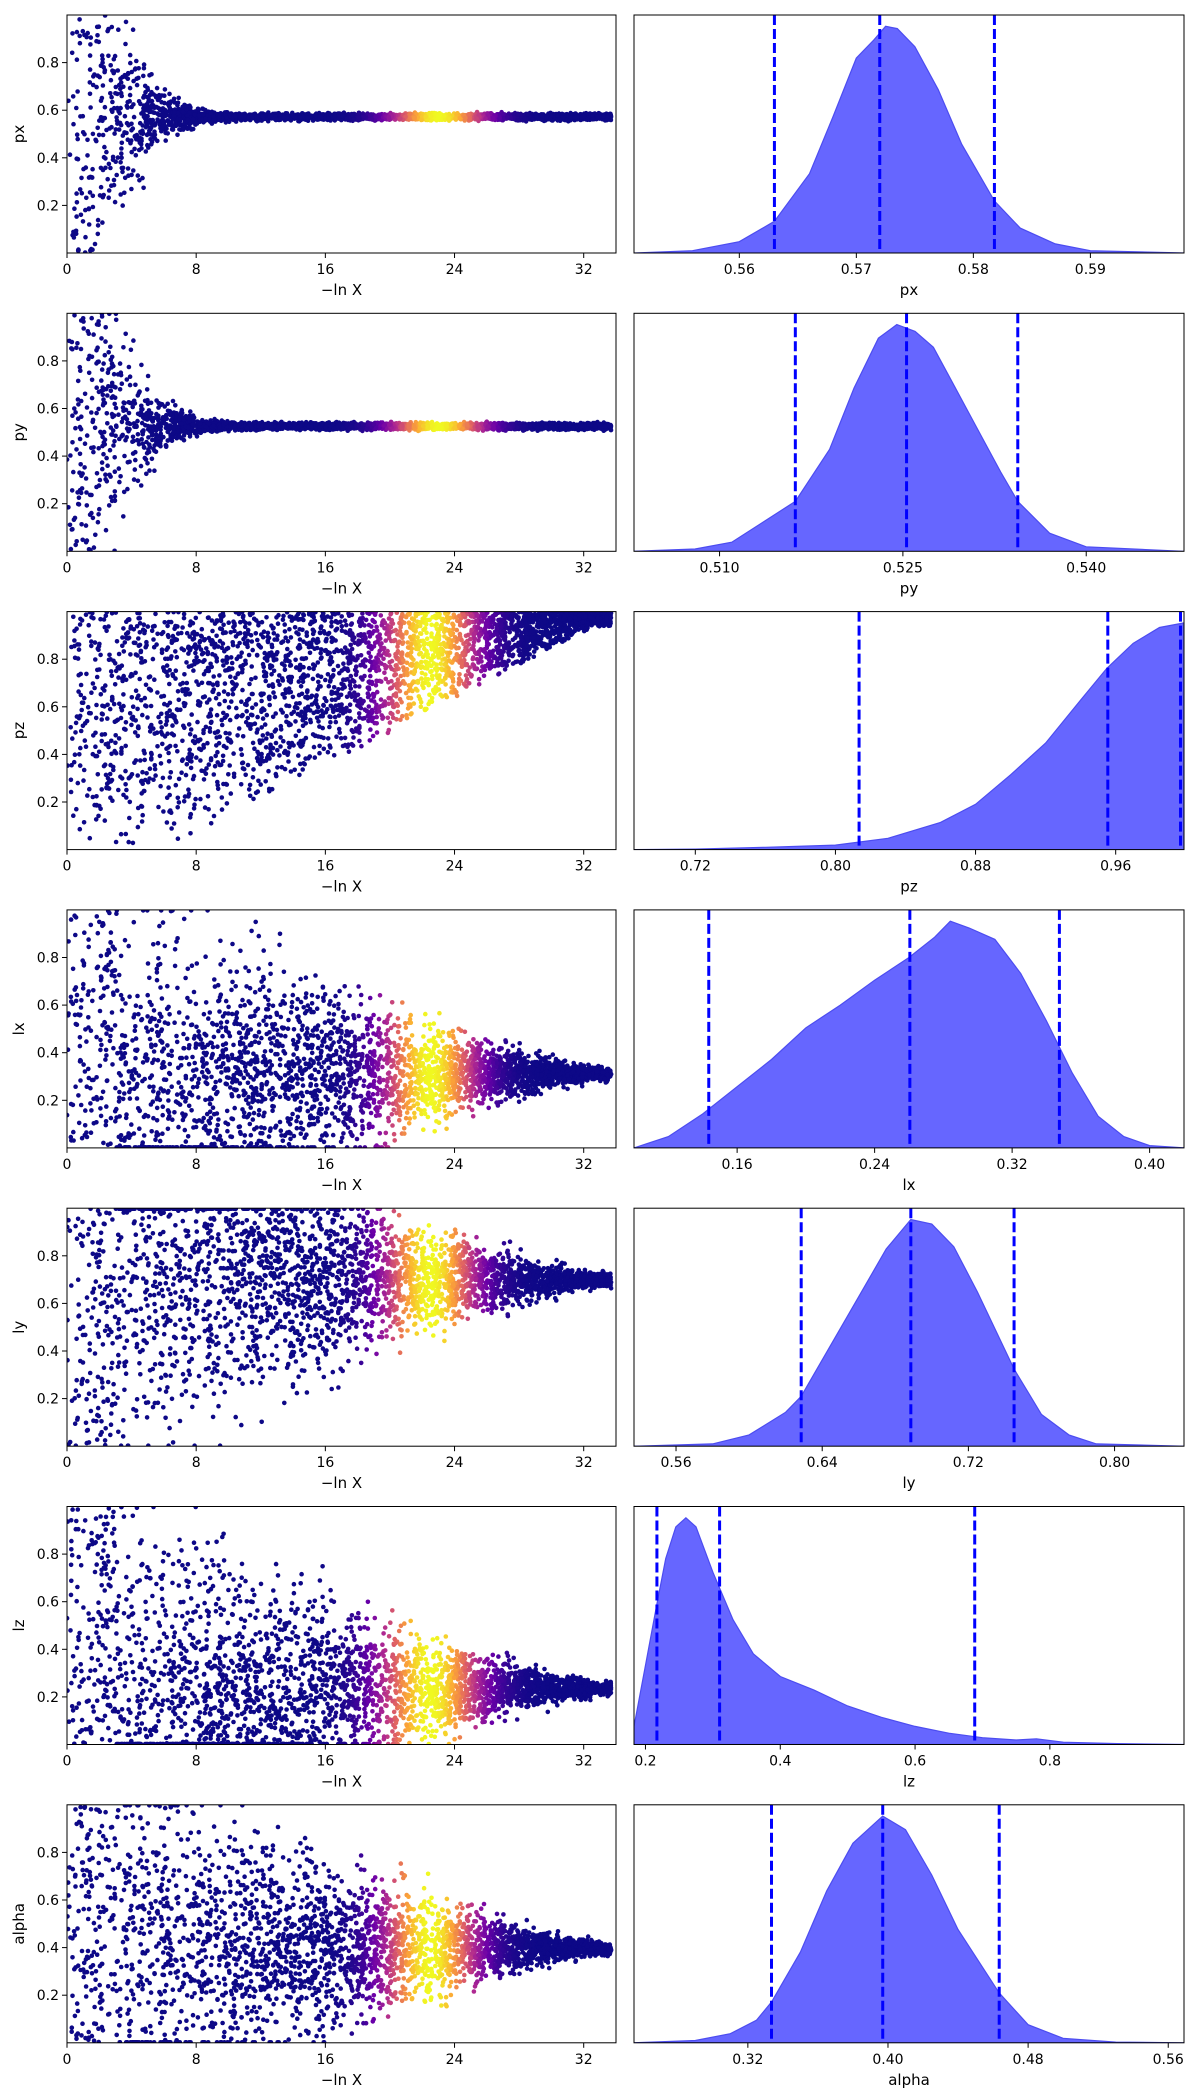 The image size is (1200, 2100). What do you see at coordinates (973, 270) in the screenshot?
I see `x-tick-label: 0.58` at bounding box center [973, 270].